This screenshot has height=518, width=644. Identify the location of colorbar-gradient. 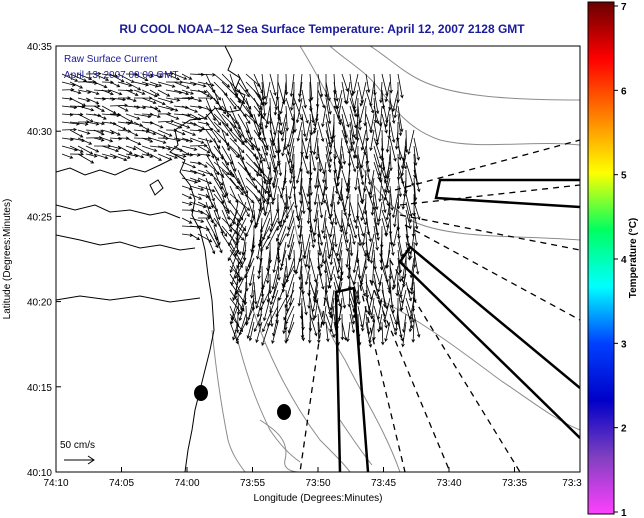
(601, 258).